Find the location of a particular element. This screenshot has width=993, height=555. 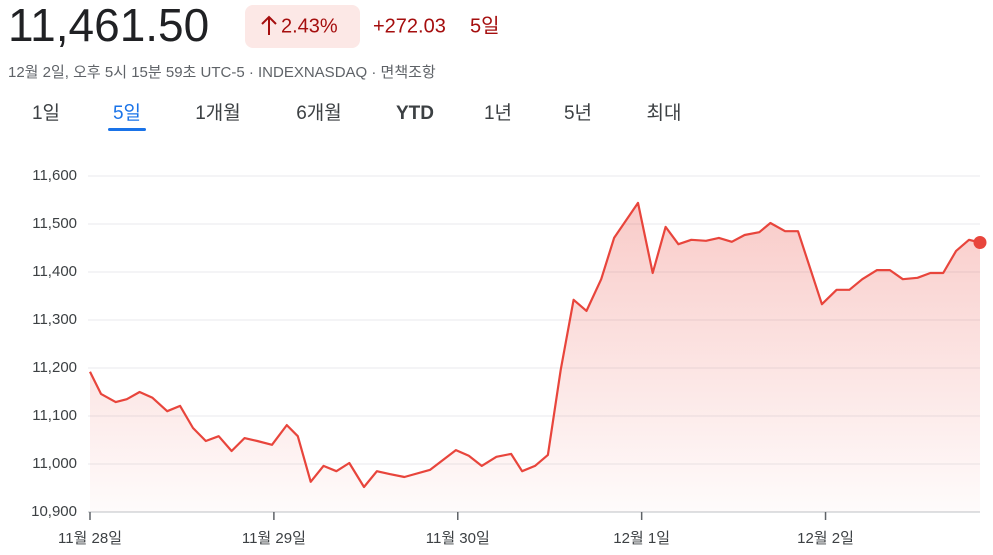

tab-underline is located at coordinates (127, 129).